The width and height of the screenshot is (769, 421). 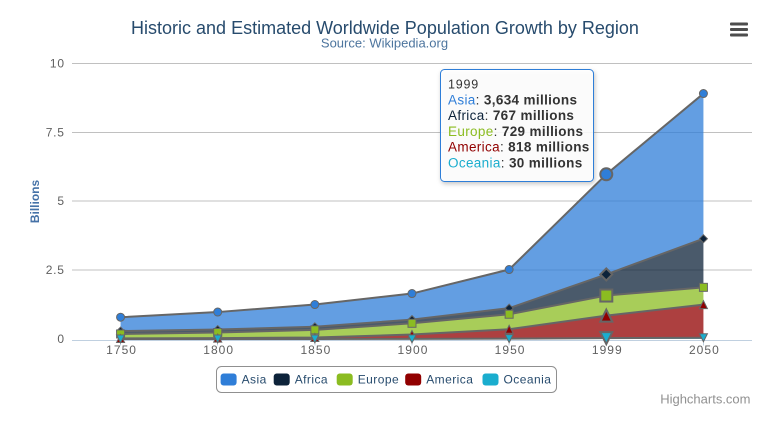 What do you see at coordinates (55, 270) in the screenshot?
I see `svg-text: 2.5` at bounding box center [55, 270].